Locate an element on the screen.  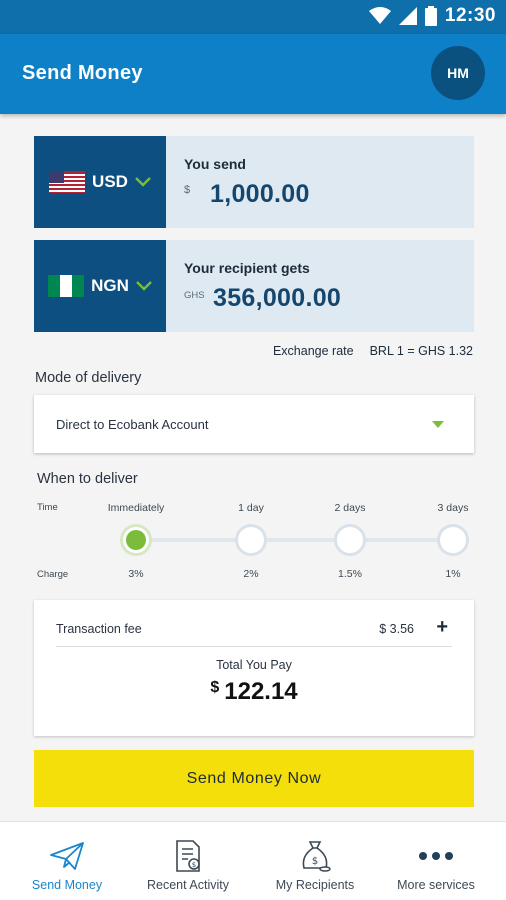
nav-more-services: More services is located at coordinates (436, 861).